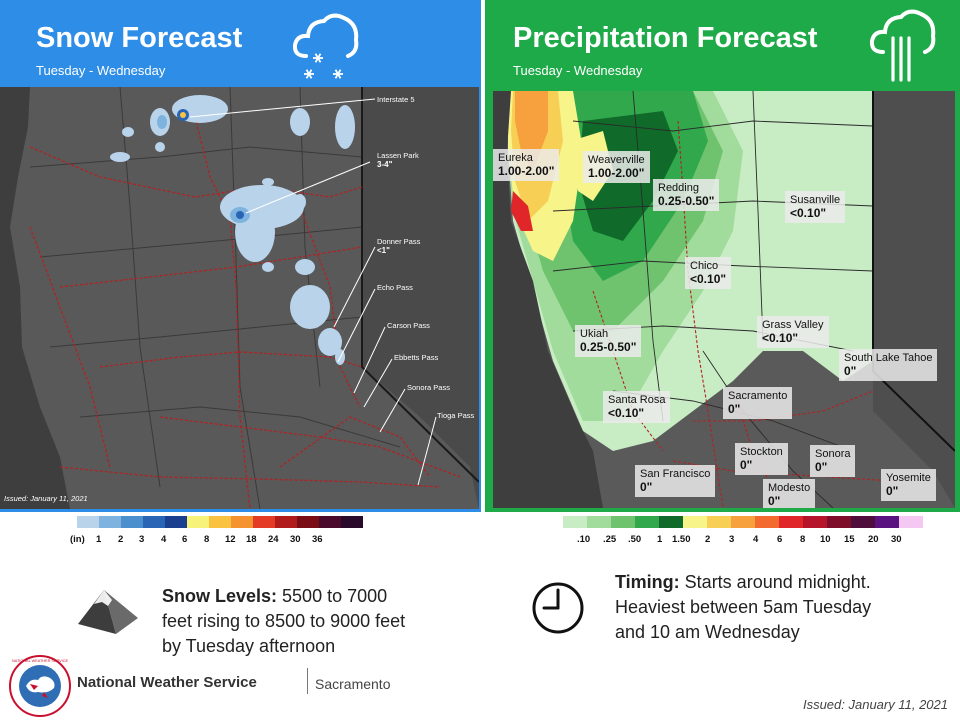  Describe the element at coordinates (756, 539) in the screenshot. I see `precip-legend-label: 4` at that location.